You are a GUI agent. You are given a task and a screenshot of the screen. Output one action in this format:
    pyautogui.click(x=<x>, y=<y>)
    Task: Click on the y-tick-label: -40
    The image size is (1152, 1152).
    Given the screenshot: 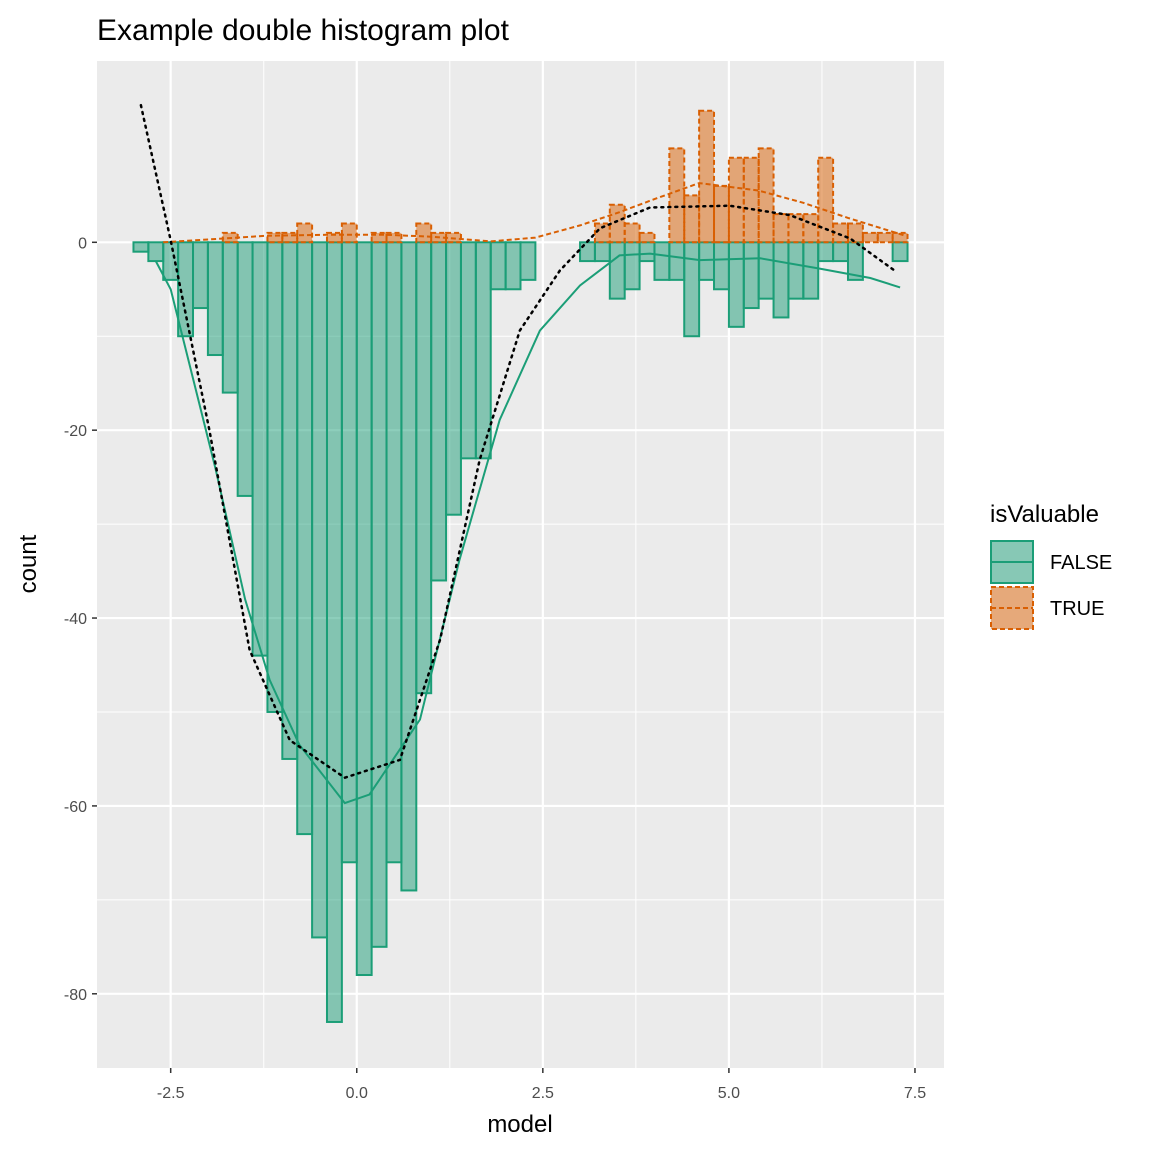 What is the action you would take?
    pyautogui.click(x=75, y=619)
    